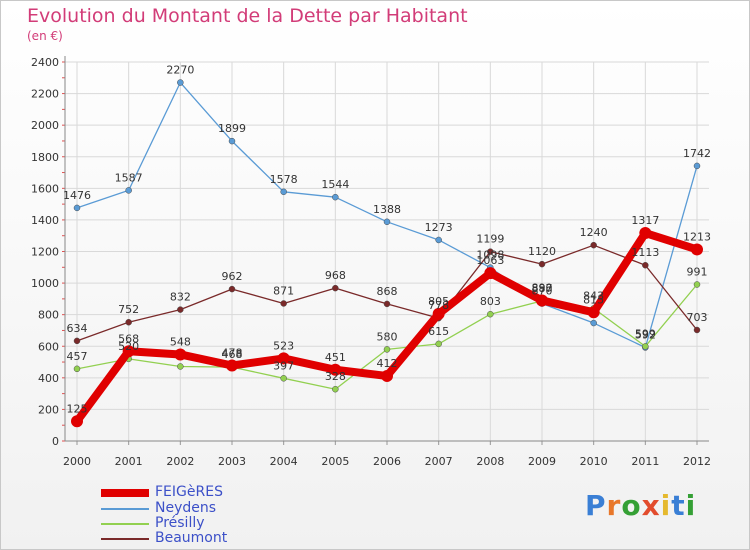 The image size is (750, 550). What do you see at coordinates (490, 260) in the screenshot?
I see `data-label-feig-res: 1063` at bounding box center [490, 260].